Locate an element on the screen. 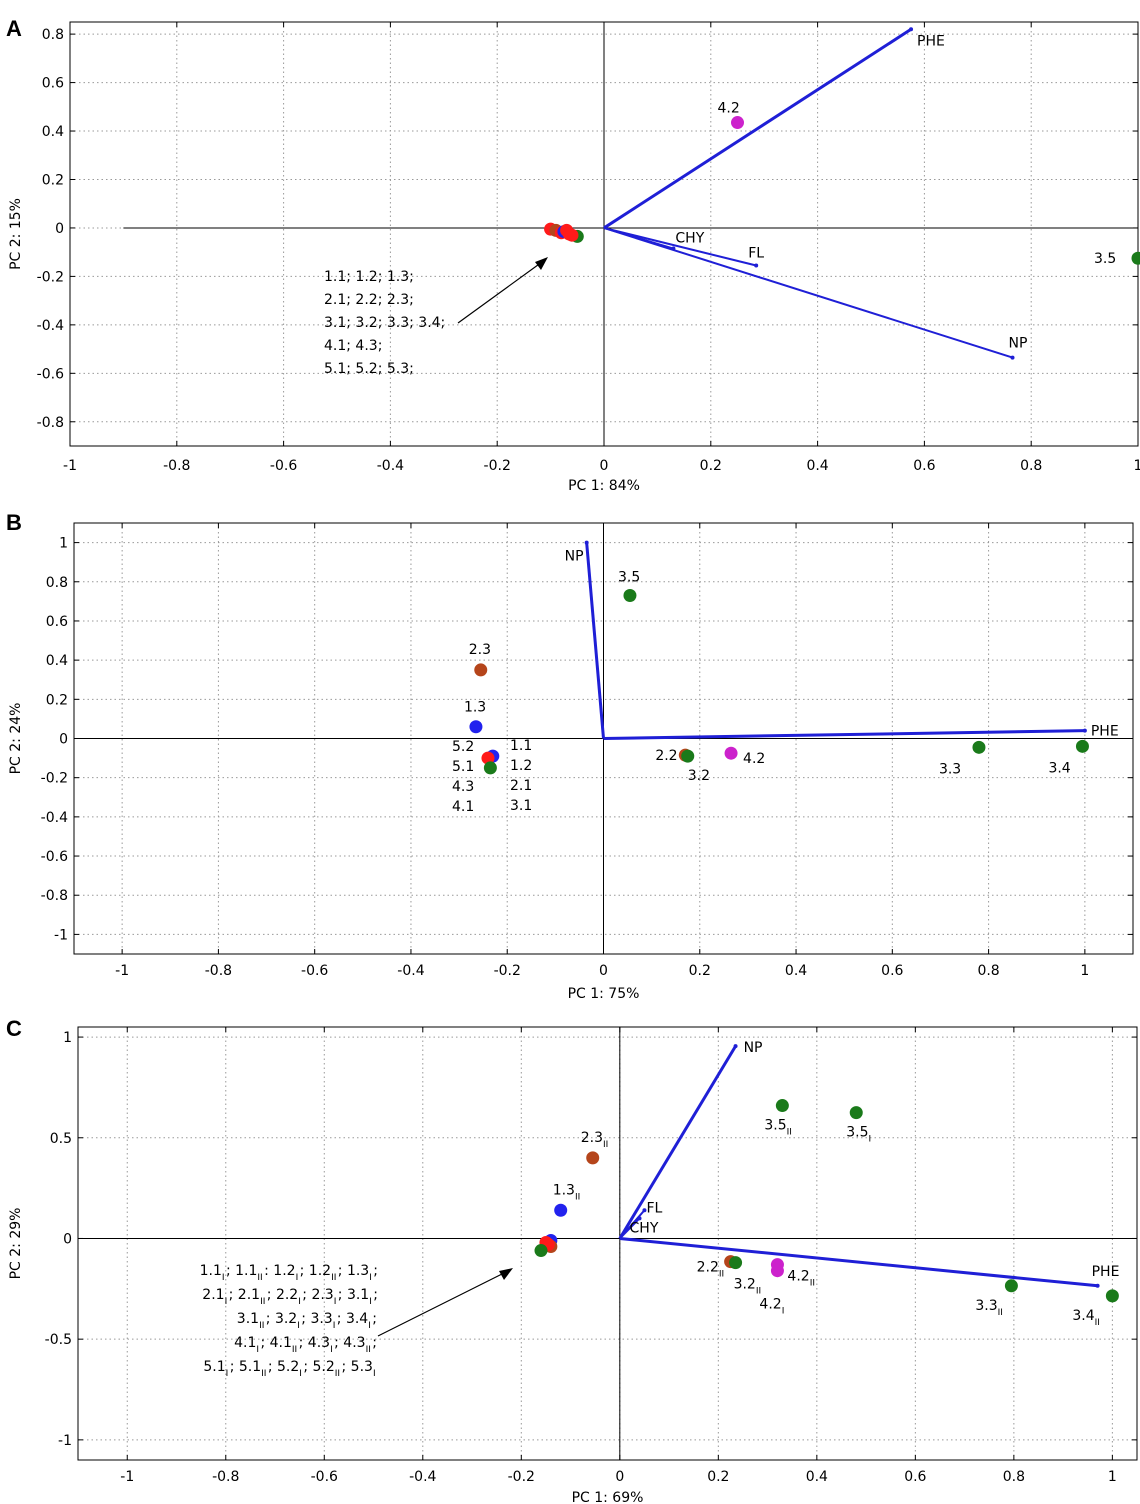  y-axis-label: PC 2: 24% is located at coordinates (16, 739).